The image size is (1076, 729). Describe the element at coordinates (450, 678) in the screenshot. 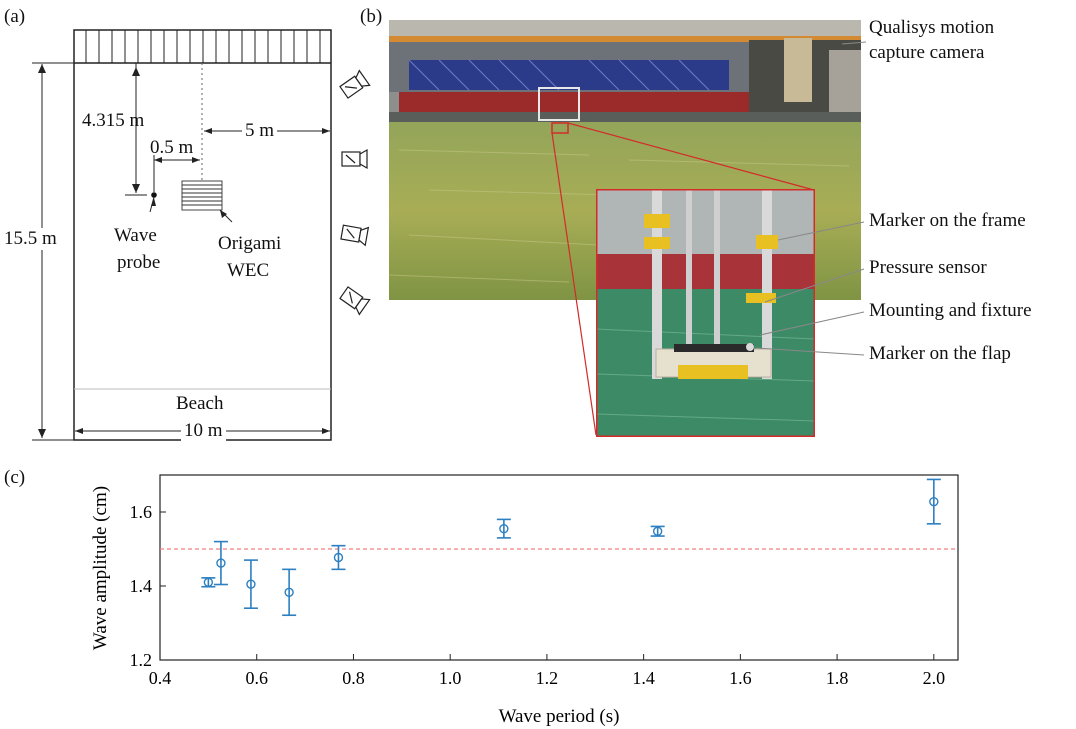

I see `x-tick-label: 1.0` at that location.